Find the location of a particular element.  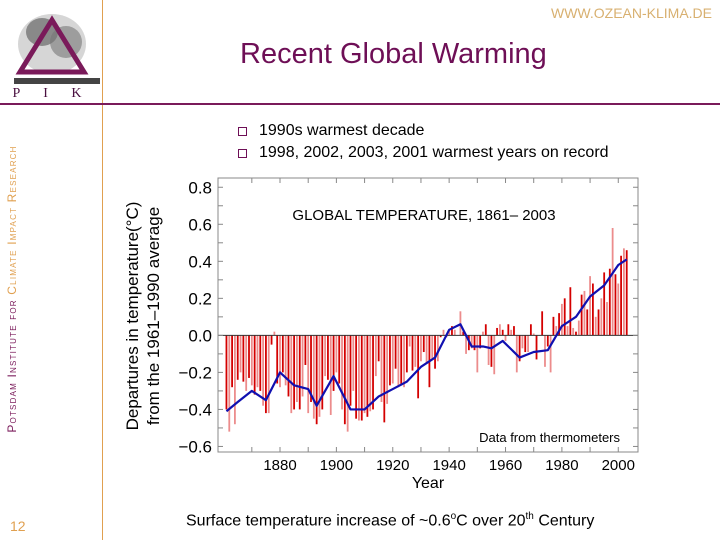

bar-1934 is located at coordinates (432, 347).